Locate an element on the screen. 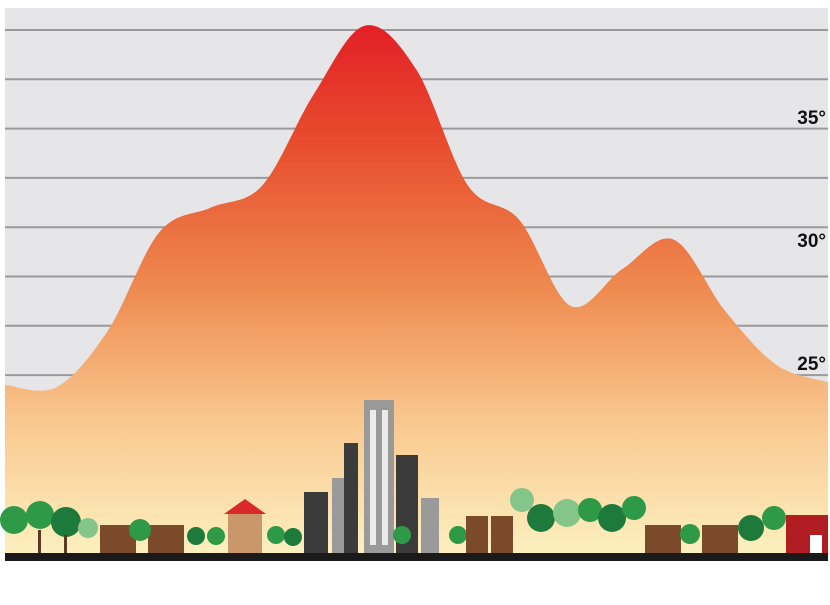 Image resolution: width=830 pixels, height=605 pixels. y-tick-label: 30° is located at coordinates (811, 241).